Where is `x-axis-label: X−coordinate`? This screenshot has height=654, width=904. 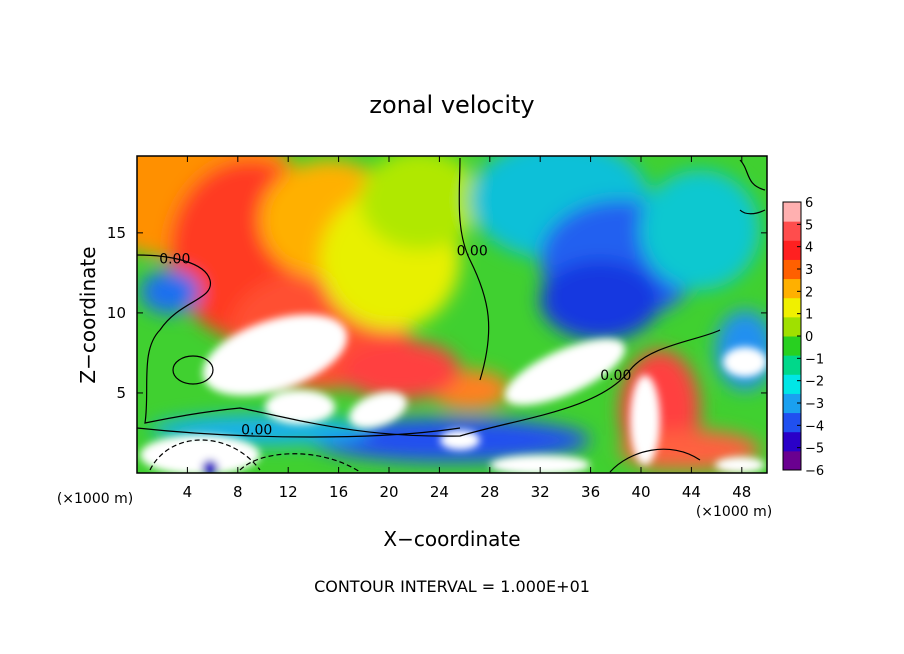 x-axis-label: X−coordinate is located at coordinates (451, 539).